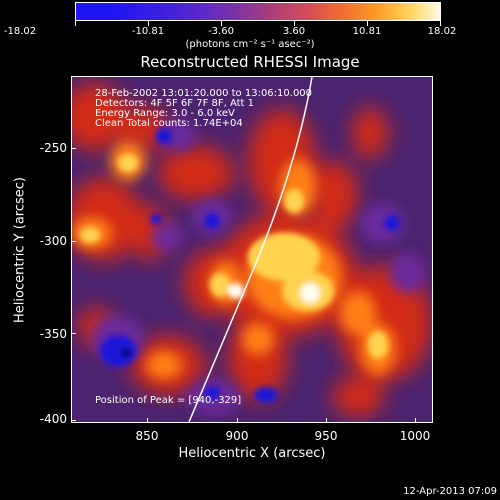  Describe the element at coordinates (169, 123) in the screenshot. I see `info-method-total: Clean Total counts: 1.74E+04` at that location.